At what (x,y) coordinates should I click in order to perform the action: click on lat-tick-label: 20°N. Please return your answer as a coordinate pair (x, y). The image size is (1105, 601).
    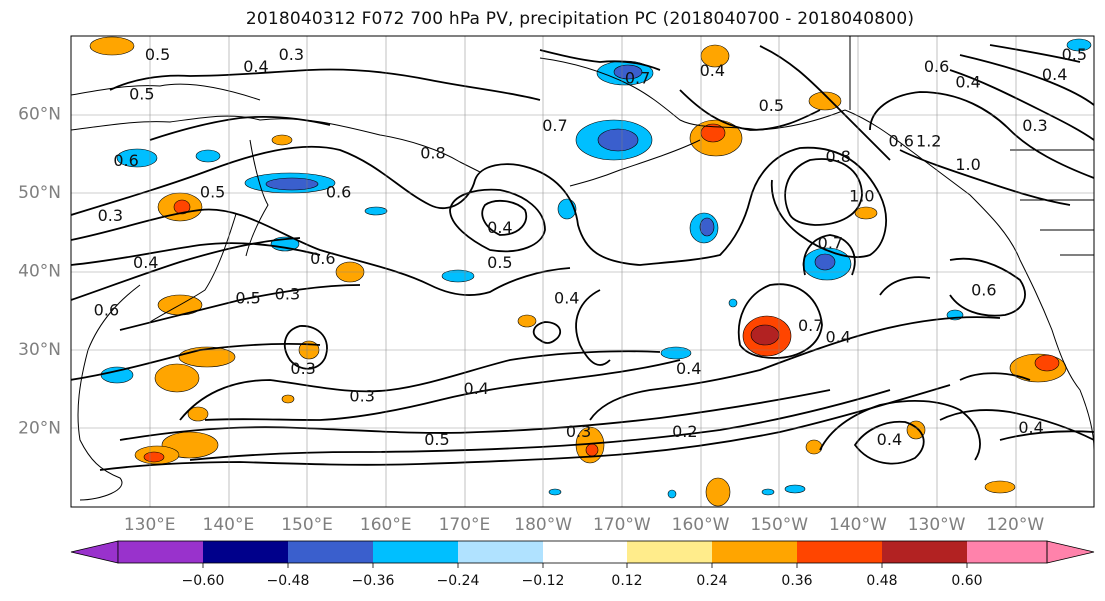
    Looking at the image, I should click on (39, 429).